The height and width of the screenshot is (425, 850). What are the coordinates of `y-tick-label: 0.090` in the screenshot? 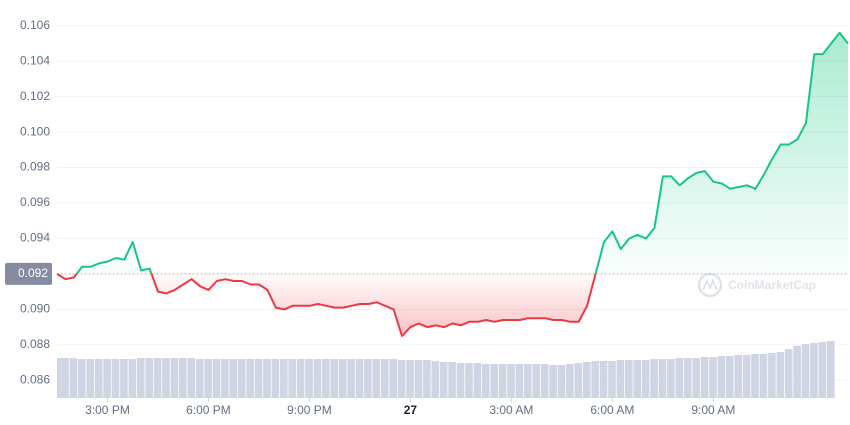 It's located at (35, 309).